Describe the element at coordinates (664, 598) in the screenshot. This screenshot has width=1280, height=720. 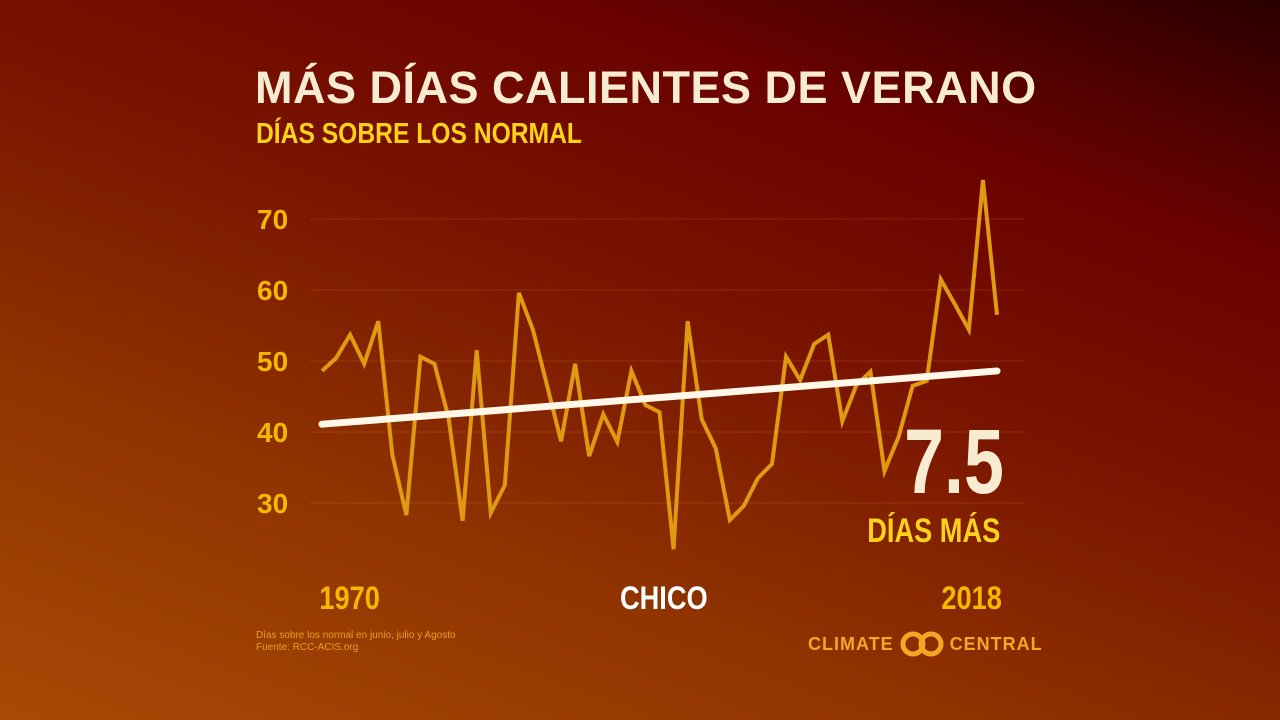
I see `location-label: CHICO` at that location.